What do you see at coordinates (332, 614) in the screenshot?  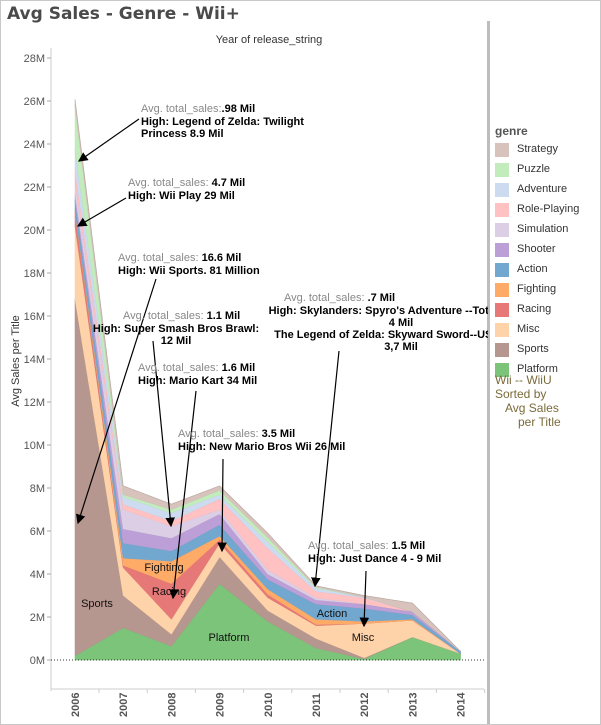 I see `area-label-action: Action` at bounding box center [332, 614].